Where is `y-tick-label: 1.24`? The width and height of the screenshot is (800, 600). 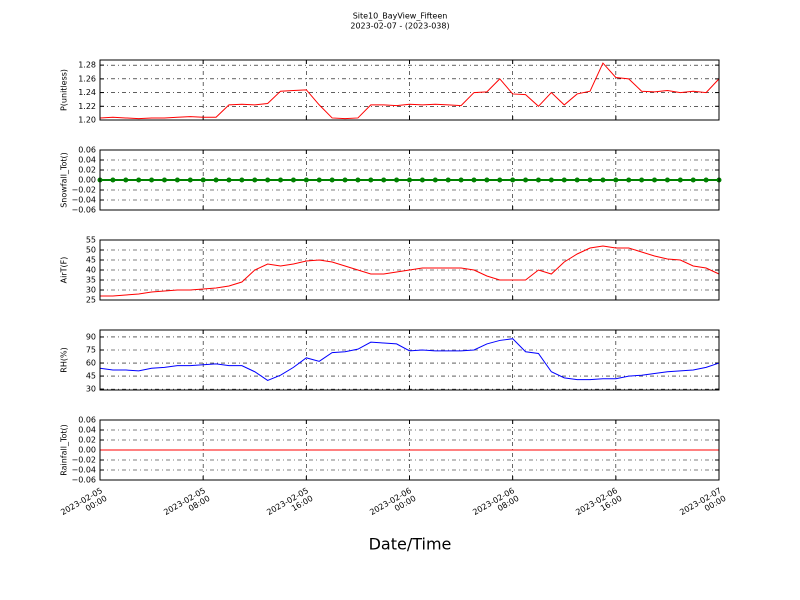 y-tick-label: 1.24 is located at coordinates (87, 92).